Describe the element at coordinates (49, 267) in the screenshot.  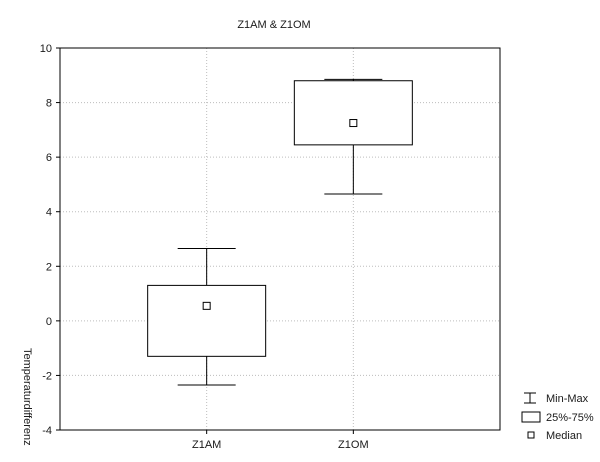
I see `y-tick-label: 2` at that location.